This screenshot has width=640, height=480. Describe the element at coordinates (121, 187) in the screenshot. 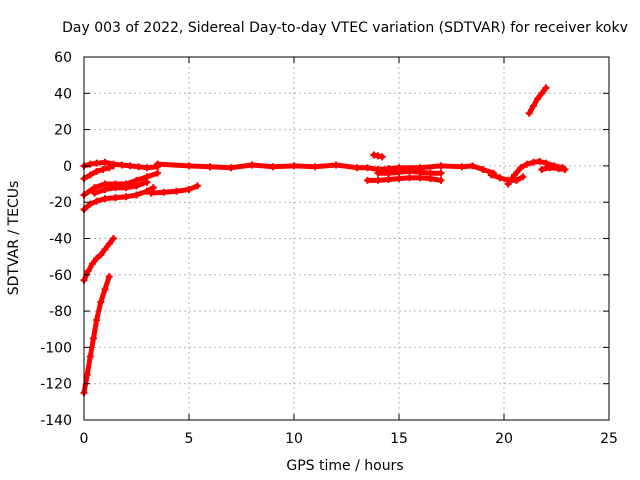

I see `series-arc-neg12` at that location.